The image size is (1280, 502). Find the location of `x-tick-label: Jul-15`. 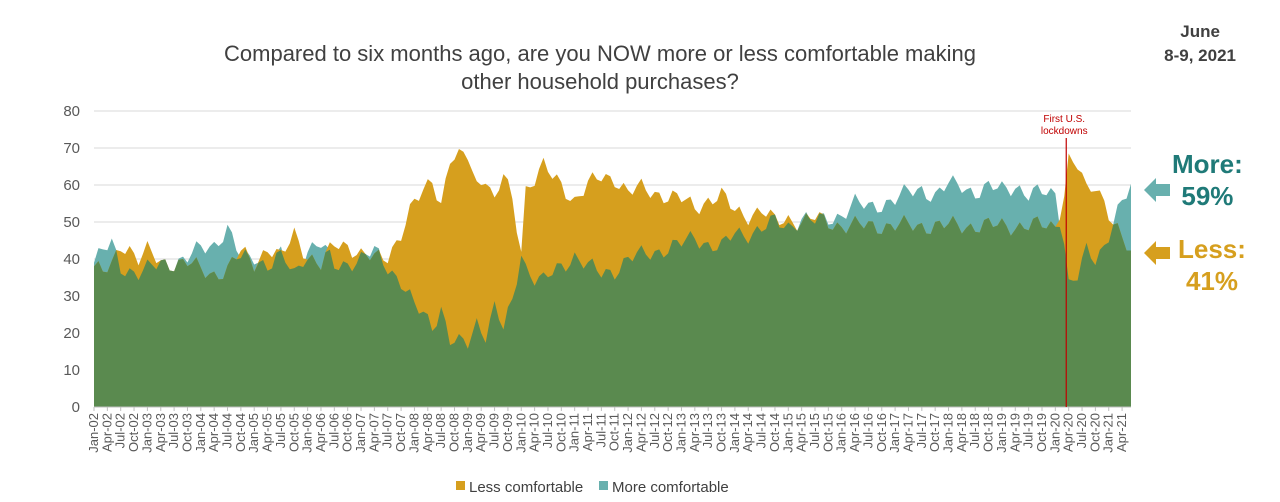

x-tick-label: Jul-15 is located at coordinates (814, 430).